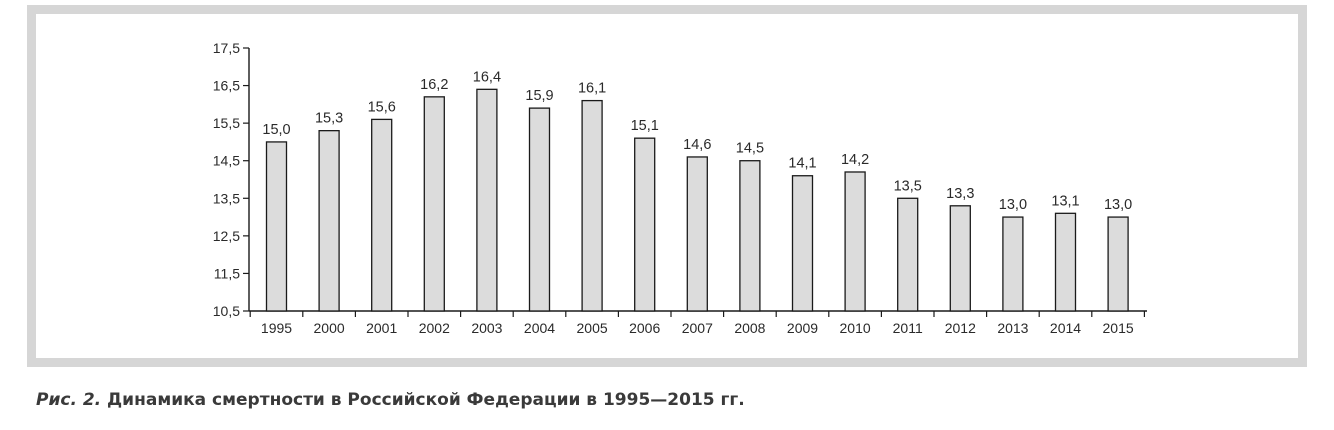 Image resolution: width=1334 pixels, height=430 pixels. Describe the element at coordinates (1065, 328) in the screenshot. I see `x-tick-label: 2014` at that location.